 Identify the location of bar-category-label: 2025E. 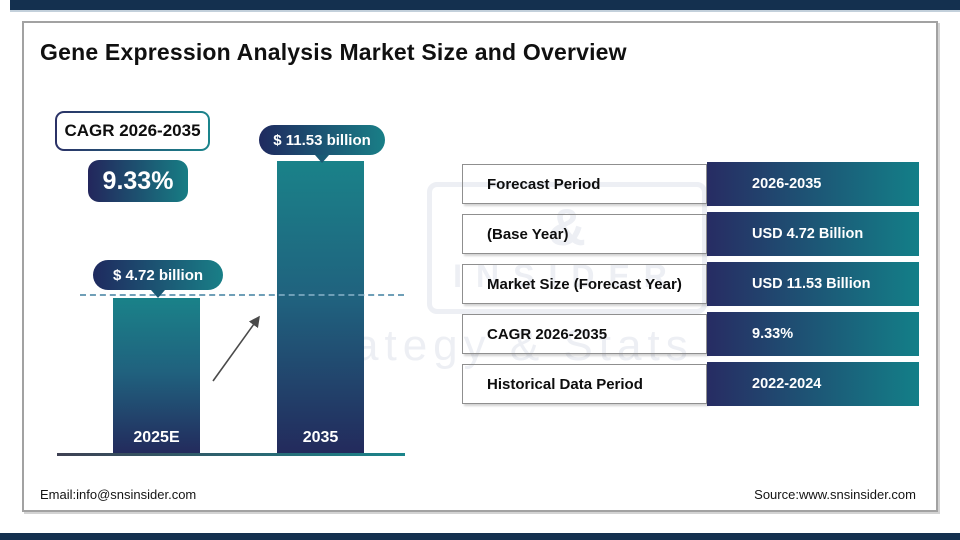
(156, 437).